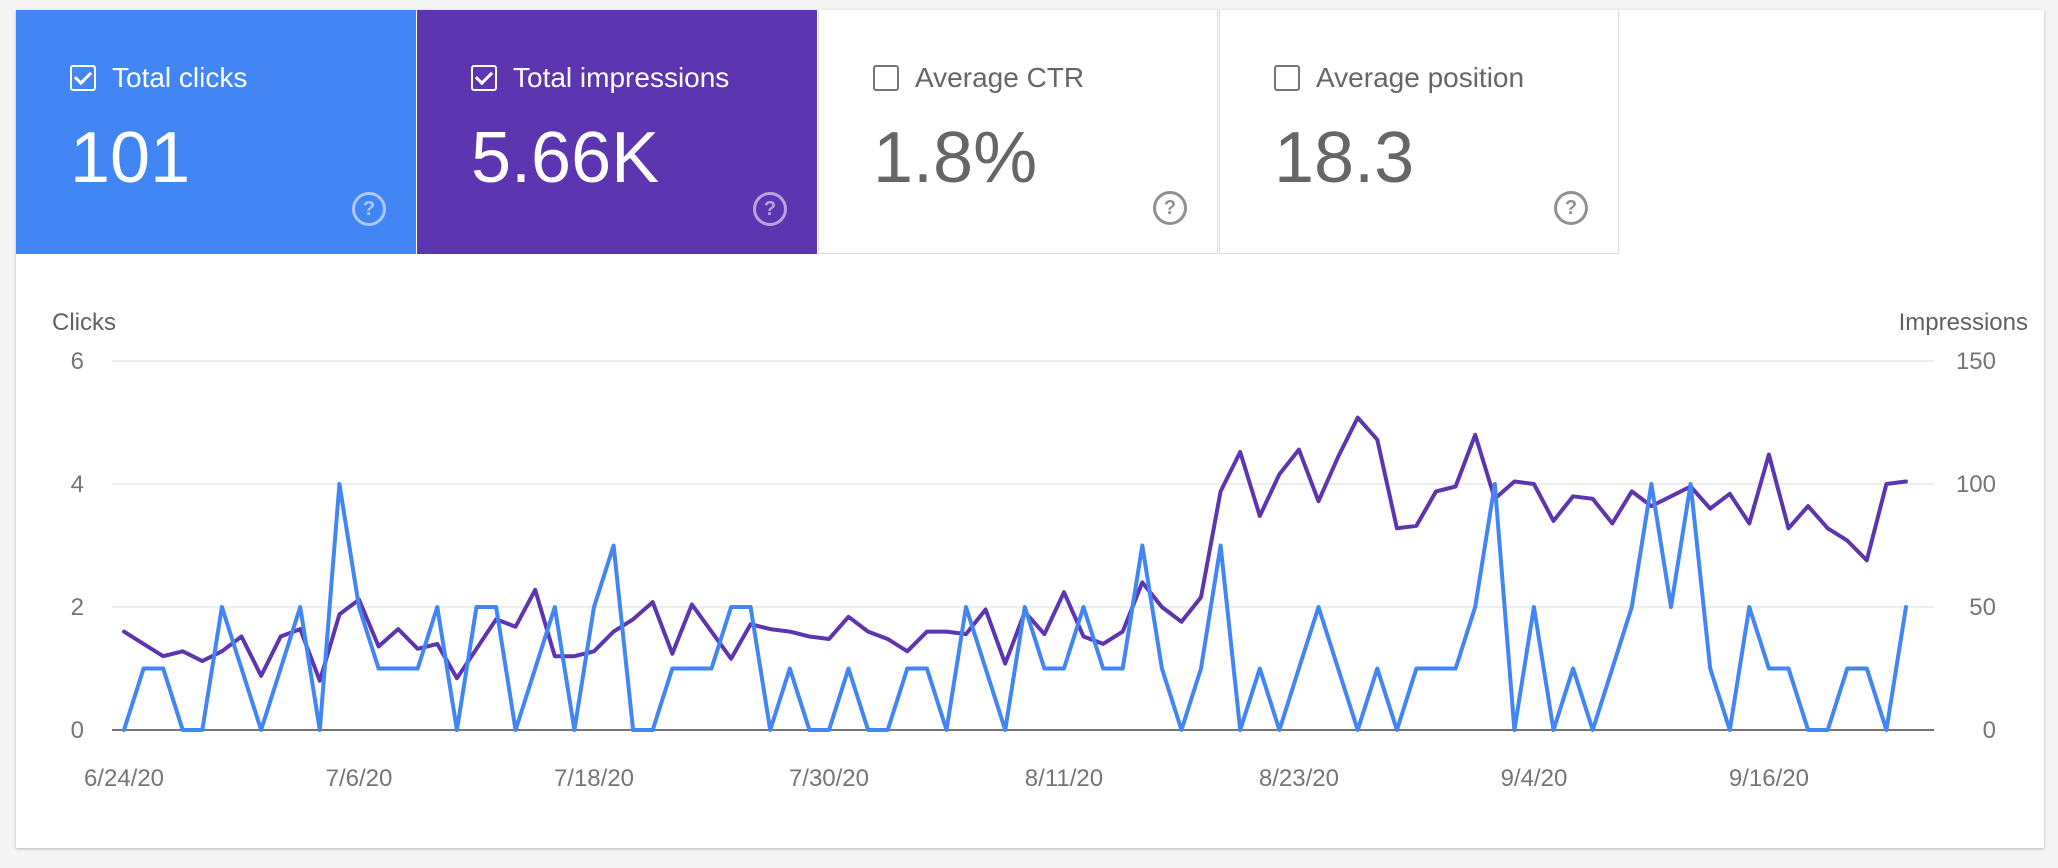  I want to click on y-axis-title-right: Impressions, so click(1963, 322).